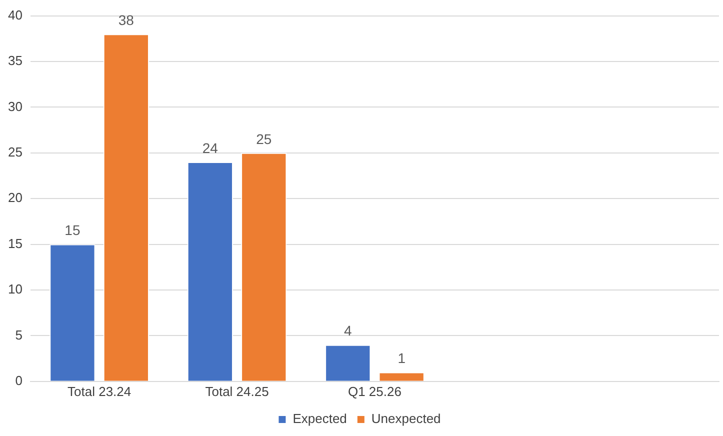 This screenshot has height=436, width=723. Describe the element at coordinates (348, 330) in the screenshot. I see `data-label: 4` at that location.